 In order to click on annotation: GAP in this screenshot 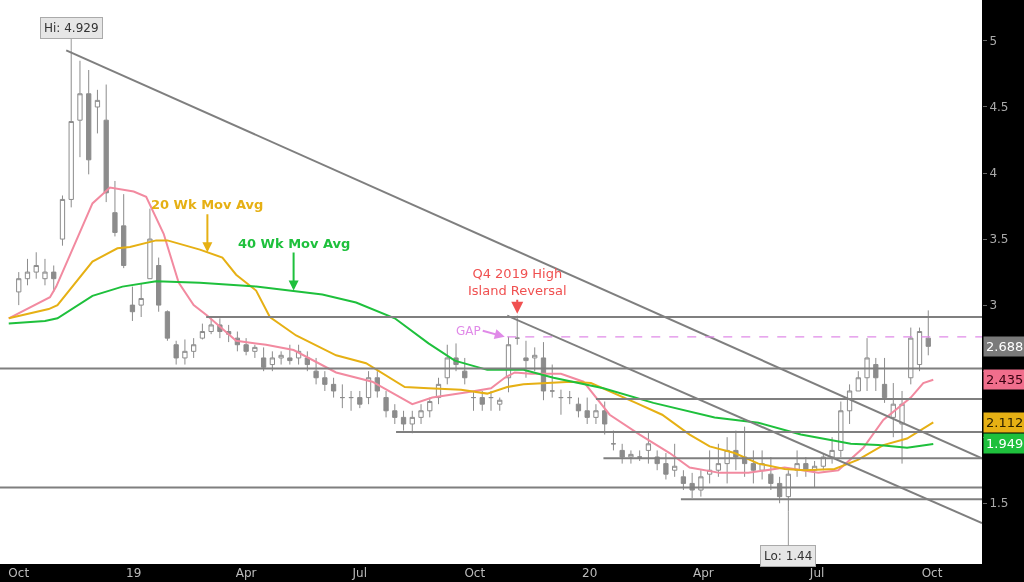, I will do `click(468, 331)`.